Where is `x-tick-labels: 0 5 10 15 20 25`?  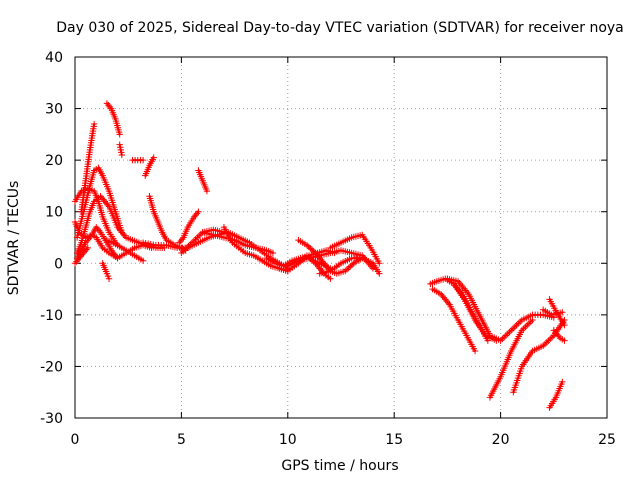 x-tick-labels: 0 5 10 15 20 25 is located at coordinates (343, 440).